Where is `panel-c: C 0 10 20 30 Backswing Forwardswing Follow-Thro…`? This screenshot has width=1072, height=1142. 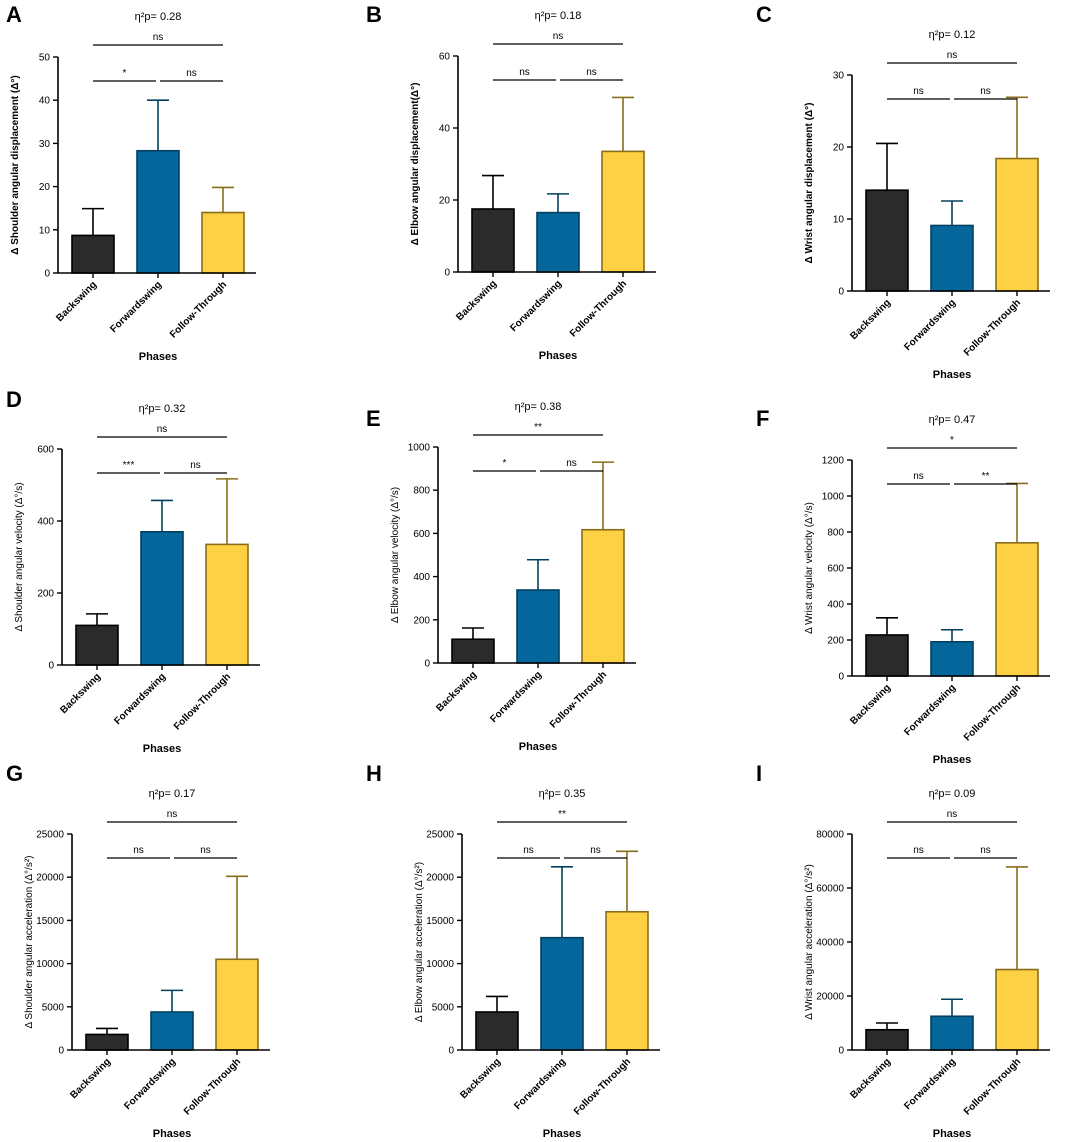
panel-c: C 0 10 20 30 Backswing Forwardswing Follow-Thro… is located at coordinates (903, 191).